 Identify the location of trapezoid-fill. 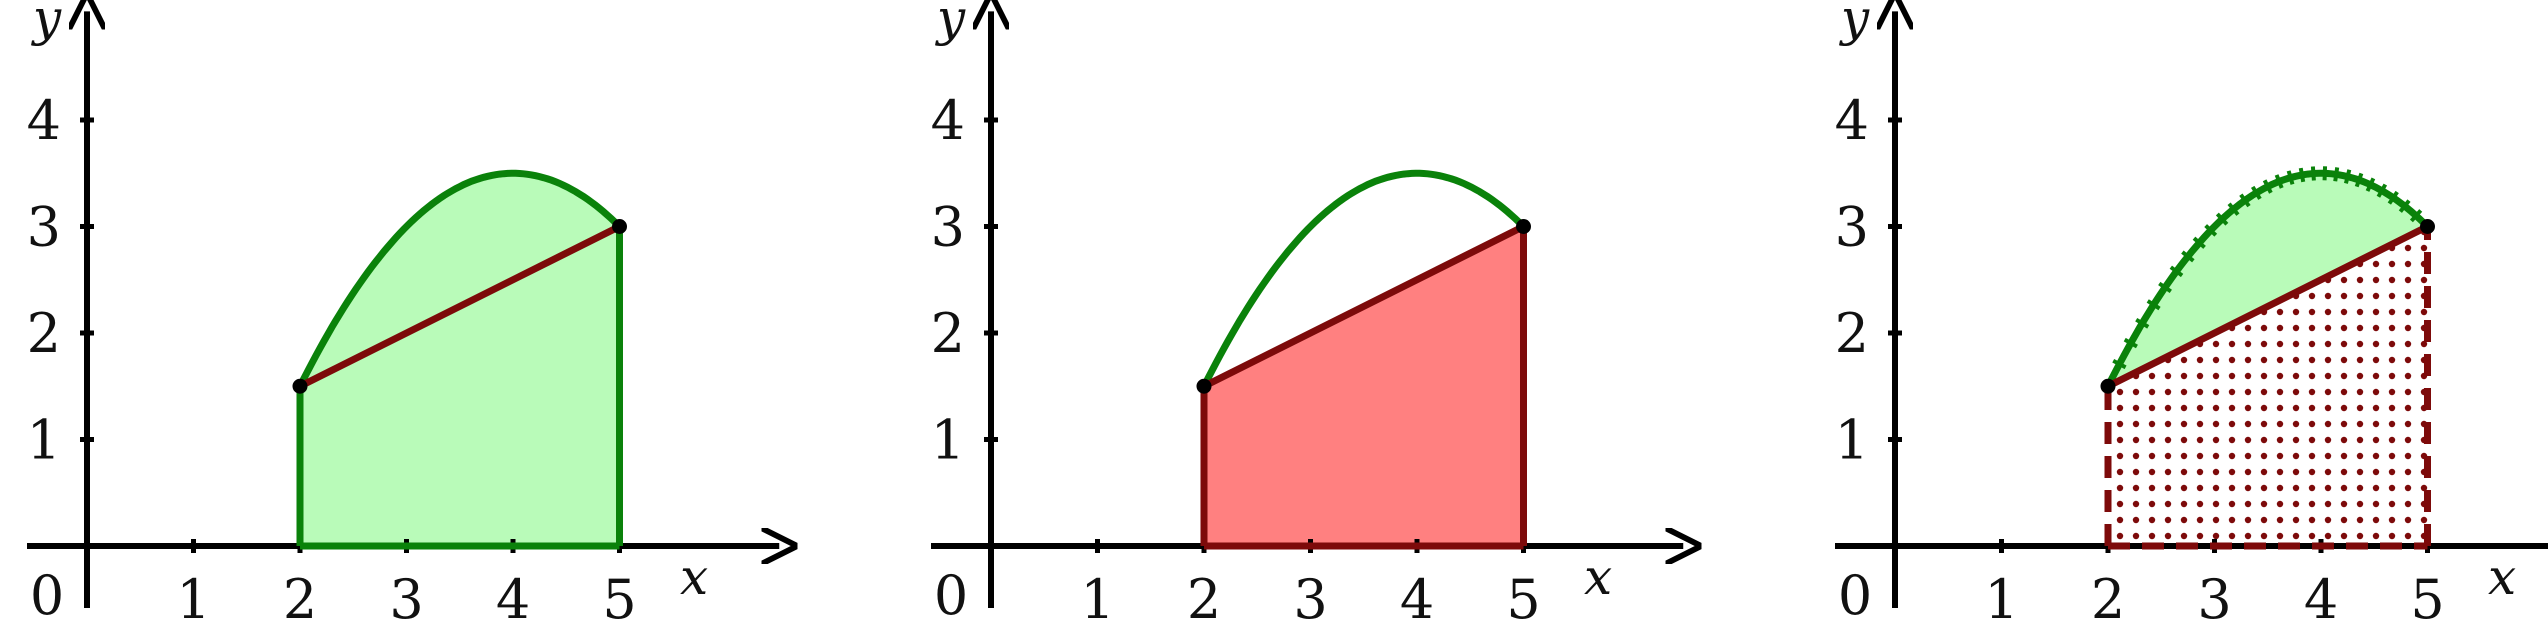
(1364, 386).